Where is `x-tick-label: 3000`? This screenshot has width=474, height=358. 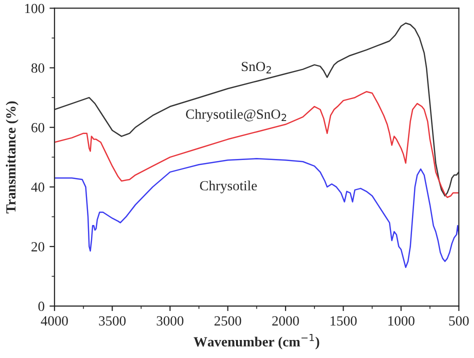
x-tick-label: 3000 is located at coordinates (170, 321).